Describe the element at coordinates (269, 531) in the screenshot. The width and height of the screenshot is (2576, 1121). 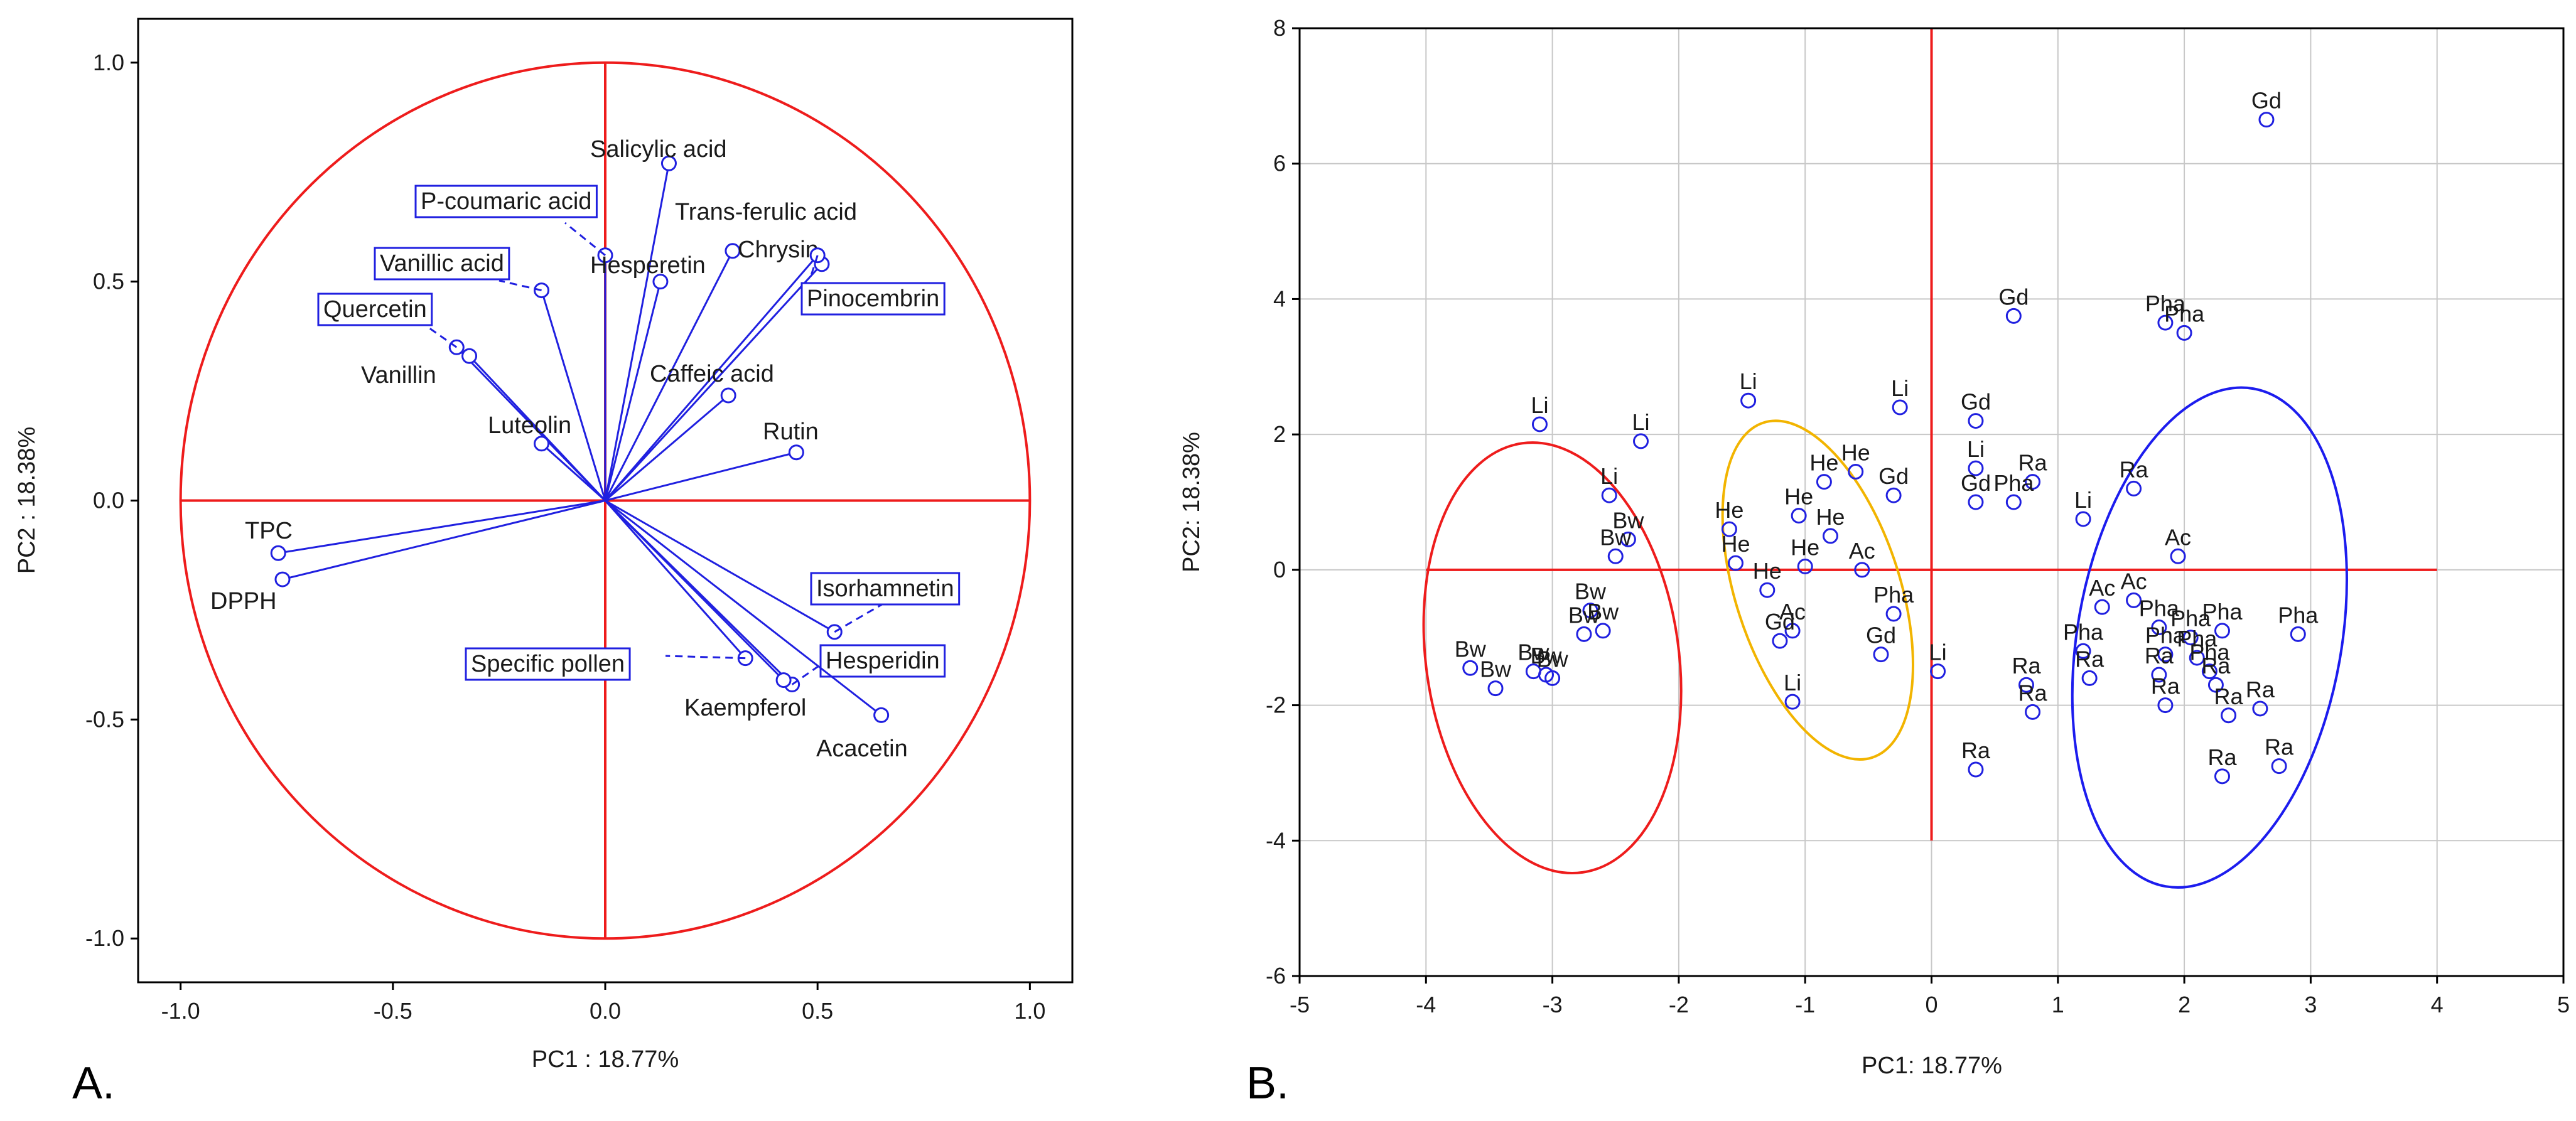
I see `variable-label: TPC` at that location.